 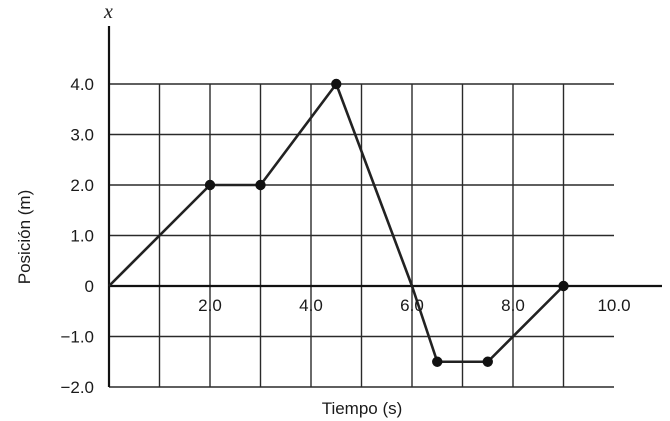 What do you see at coordinates (311, 305) in the screenshot?
I see `x-tick-label: 4.0` at bounding box center [311, 305].